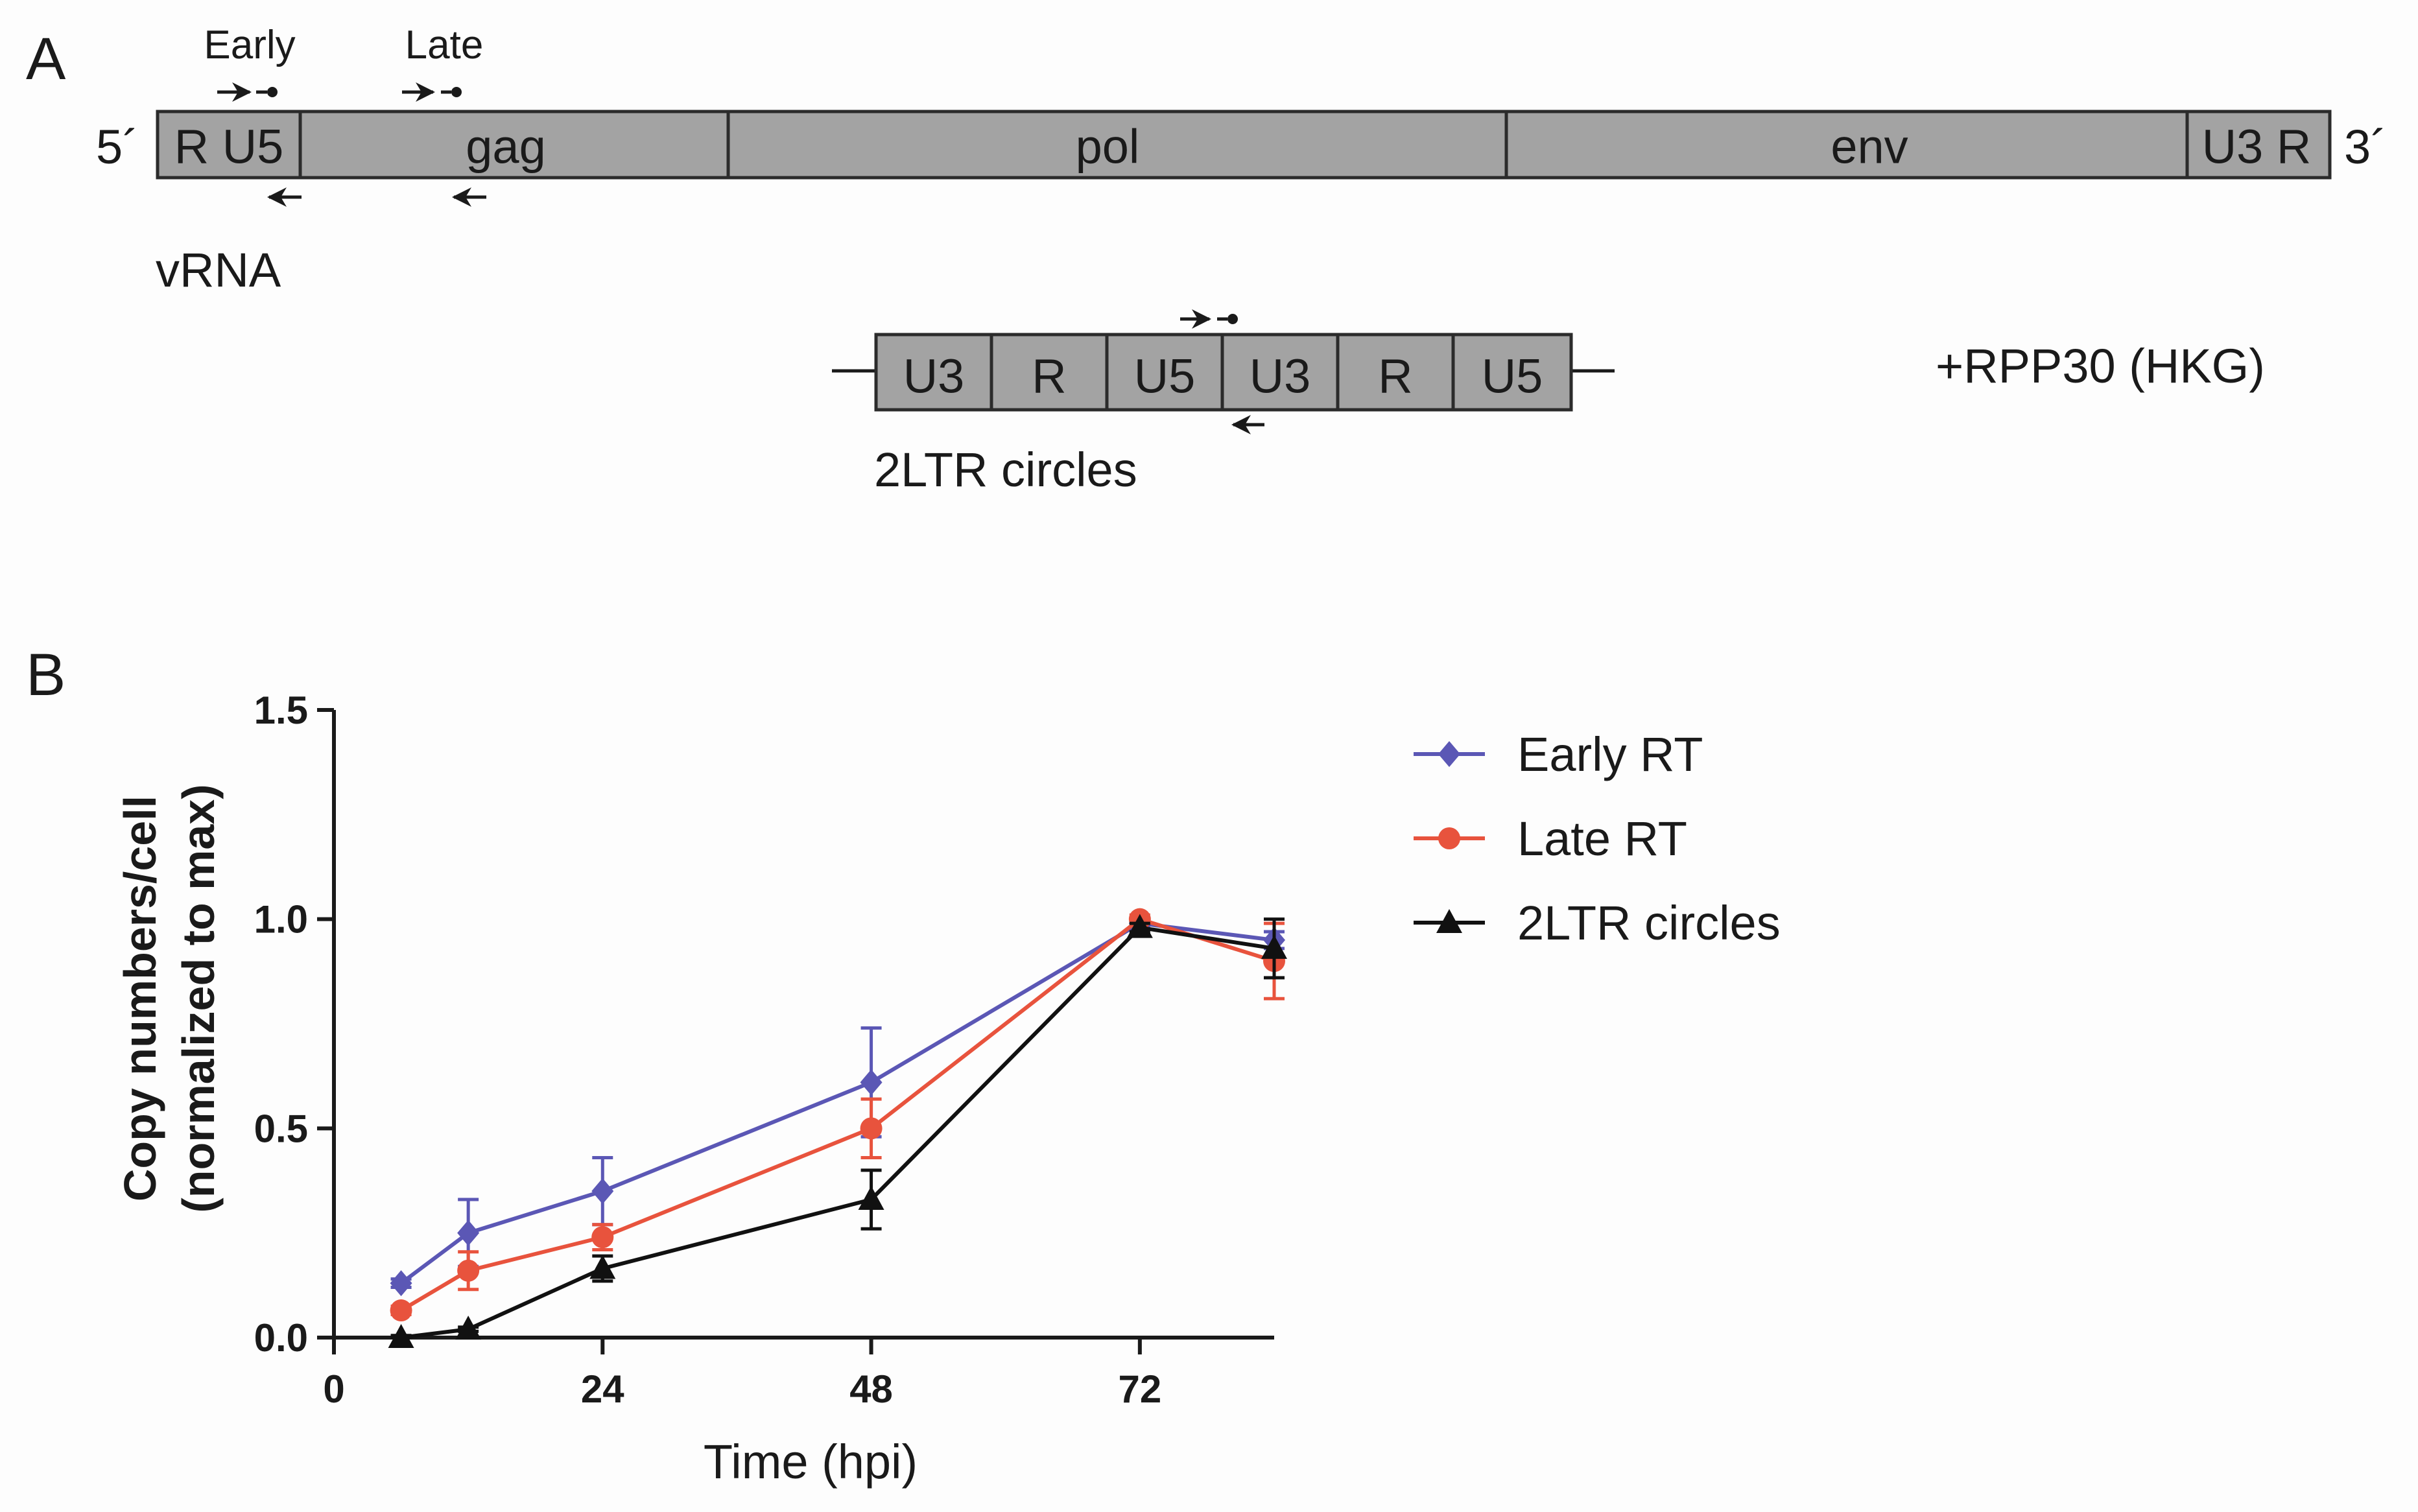 The image size is (2418, 1512). Describe the element at coordinates (1610, 754) in the screenshot. I see `legend-label-early-rt: Early RT` at that location.